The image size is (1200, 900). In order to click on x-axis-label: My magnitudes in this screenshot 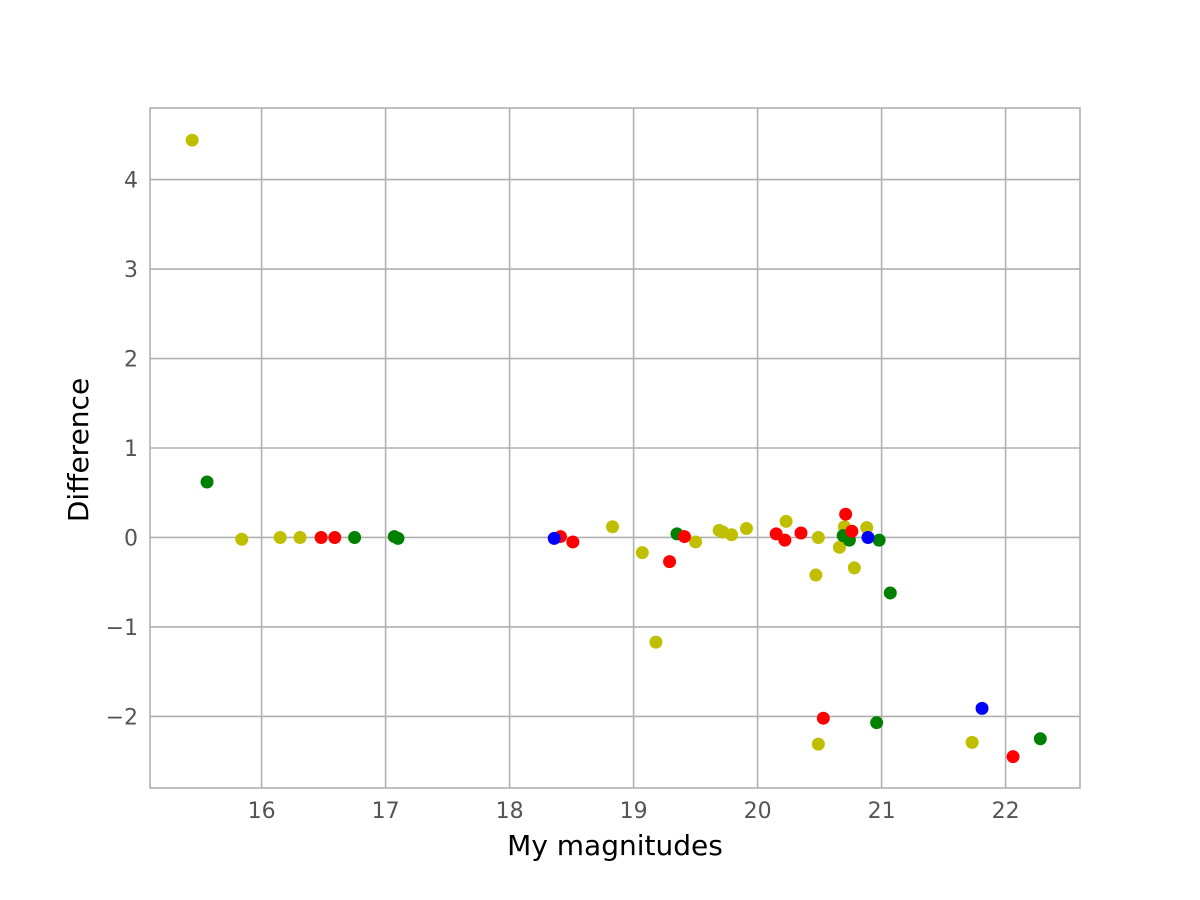, I will do `click(615, 845)`.